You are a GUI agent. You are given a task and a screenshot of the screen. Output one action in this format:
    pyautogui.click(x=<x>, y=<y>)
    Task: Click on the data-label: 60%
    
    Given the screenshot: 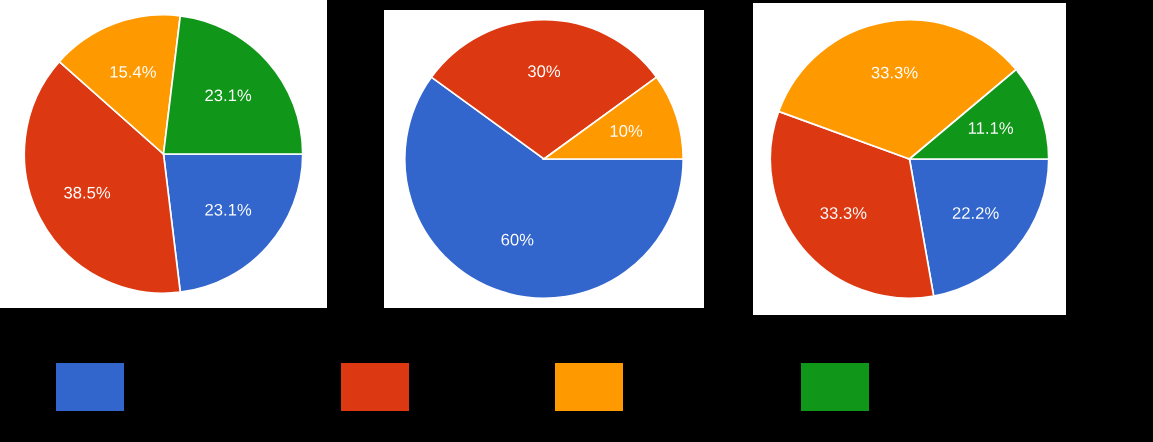 What is the action you would take?
    pyautogui.click(x=517, y=239)
    